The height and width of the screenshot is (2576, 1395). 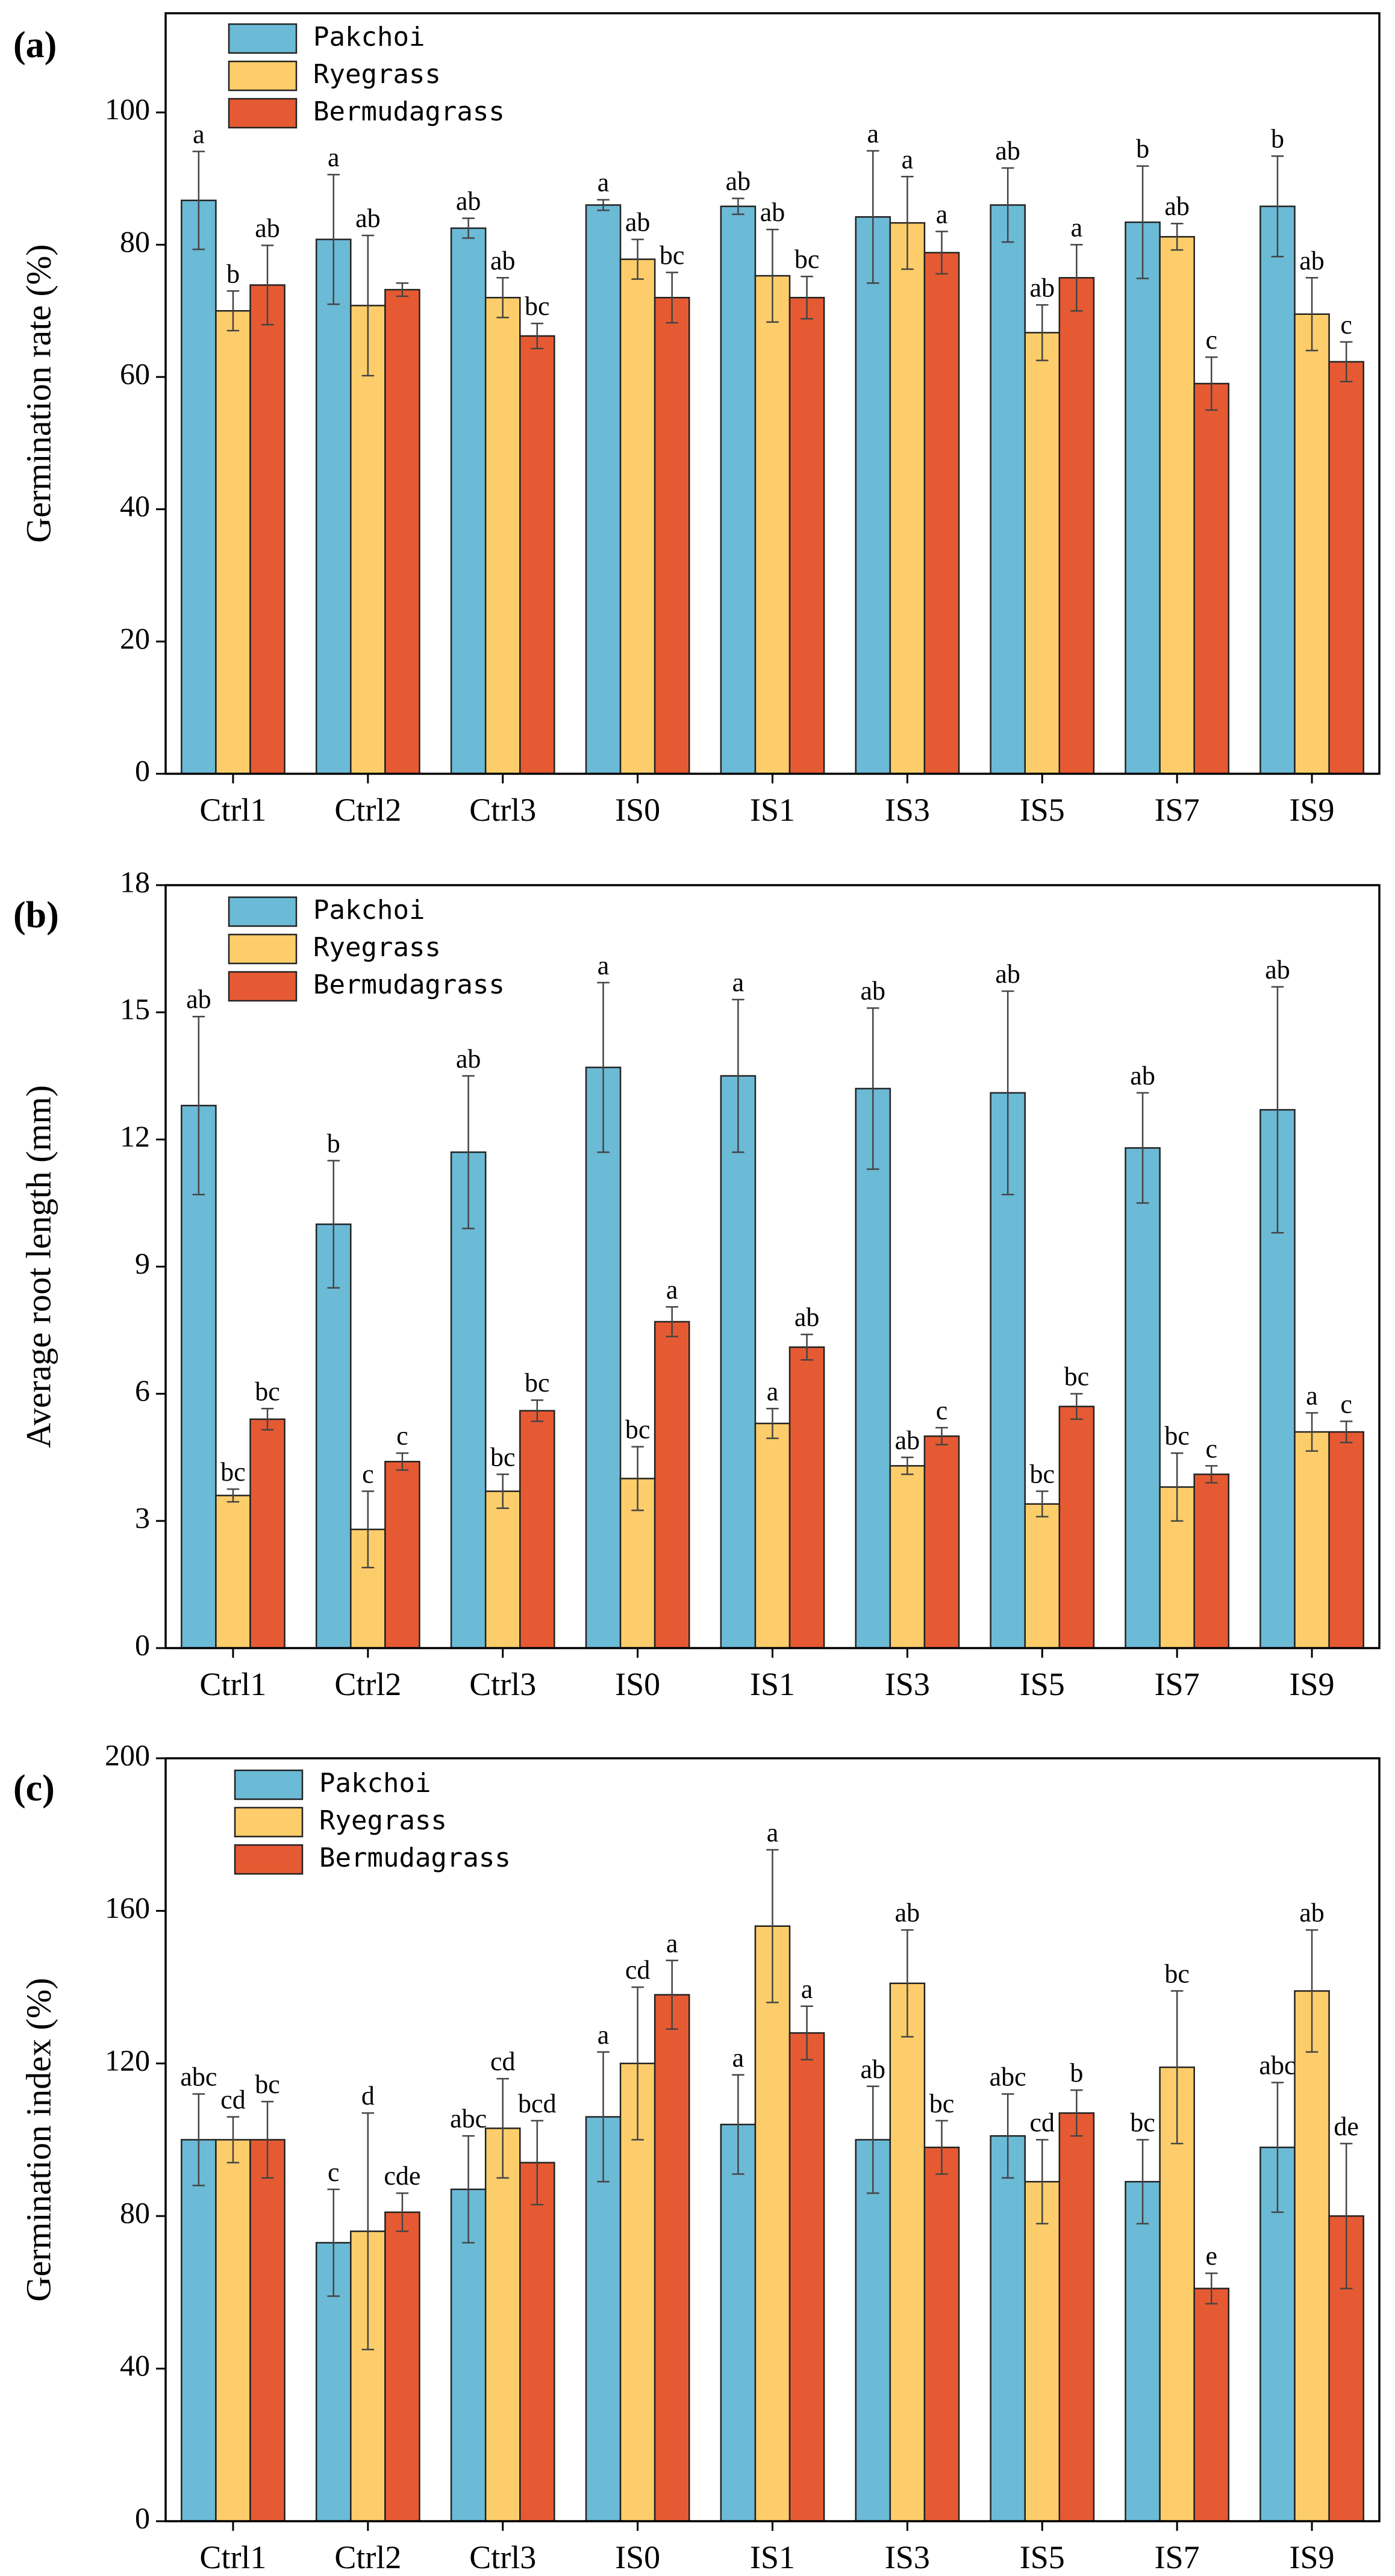 I want to click on x-tick-label: Ctrl3, so click(x=502, y=2557).